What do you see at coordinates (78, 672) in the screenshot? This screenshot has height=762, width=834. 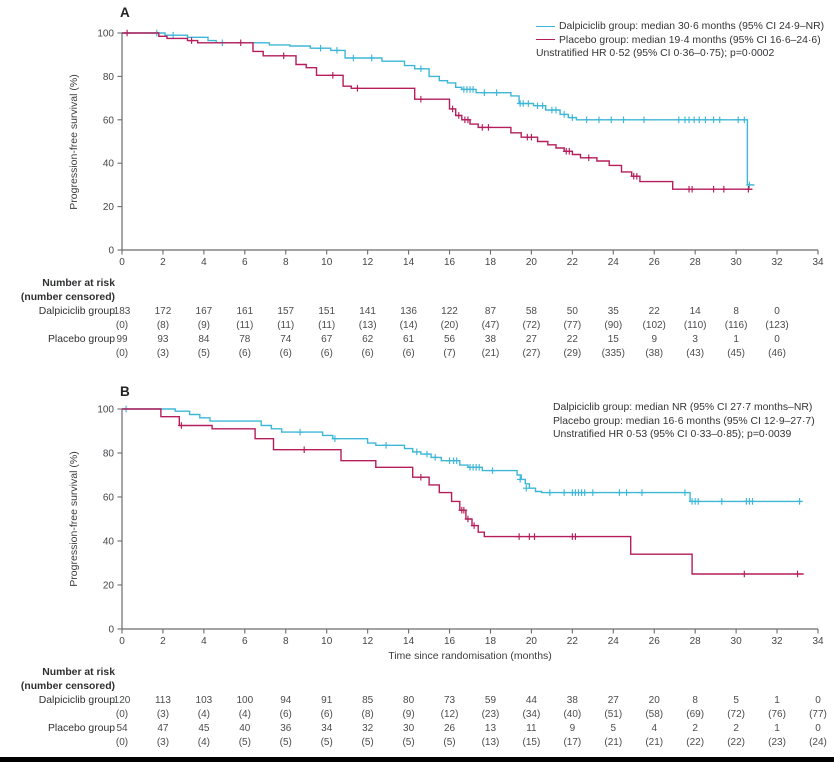 I see `risk-table-b-header-1: Number at risk` at bounding box center [78, 672].